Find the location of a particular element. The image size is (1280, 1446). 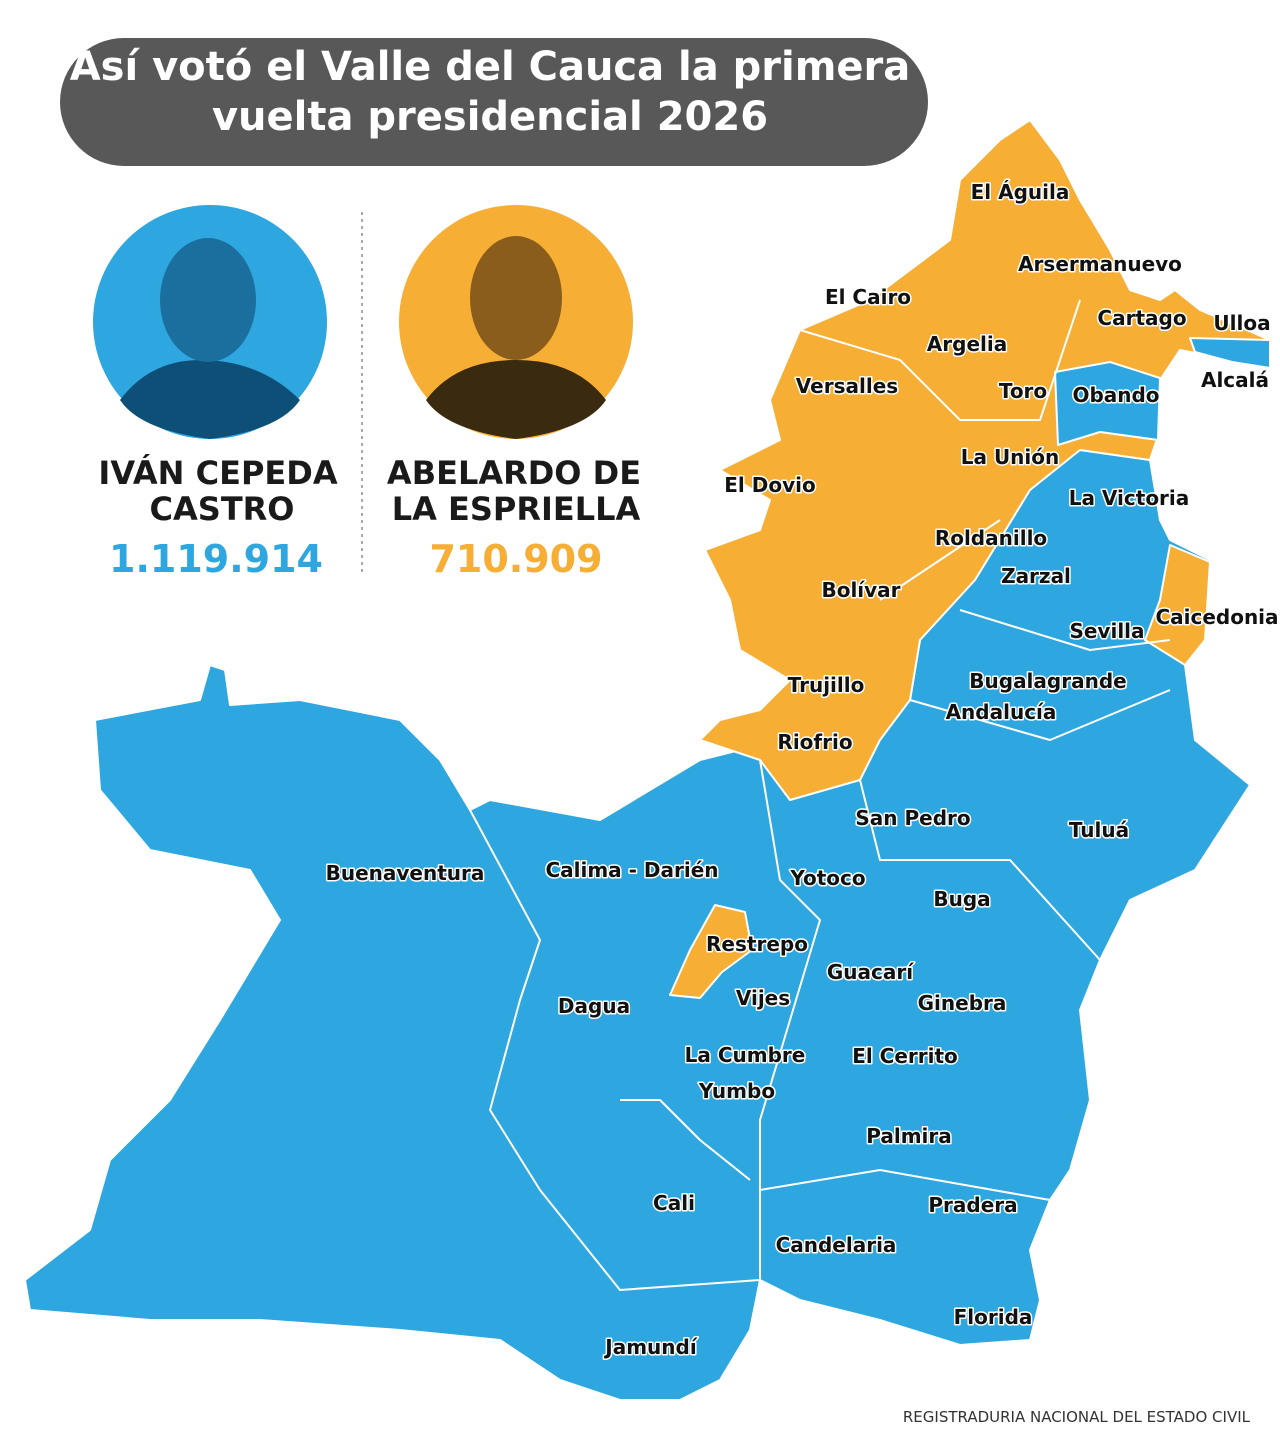

title: Así votó el Valle del Cauca la primera is located at coordinates (490, 67).